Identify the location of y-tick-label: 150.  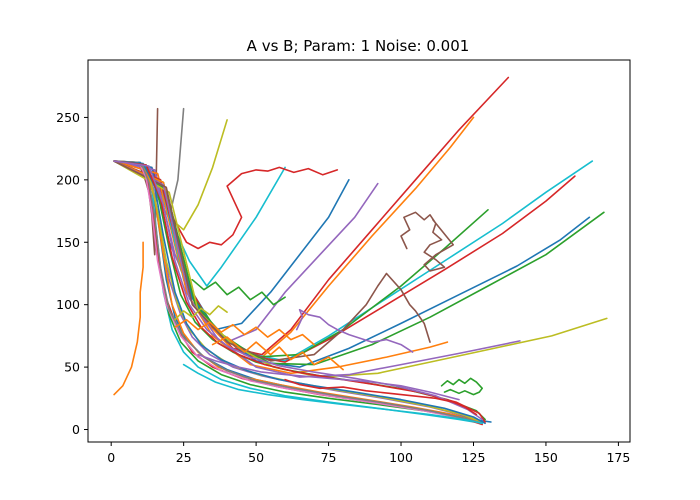
(68, 242).